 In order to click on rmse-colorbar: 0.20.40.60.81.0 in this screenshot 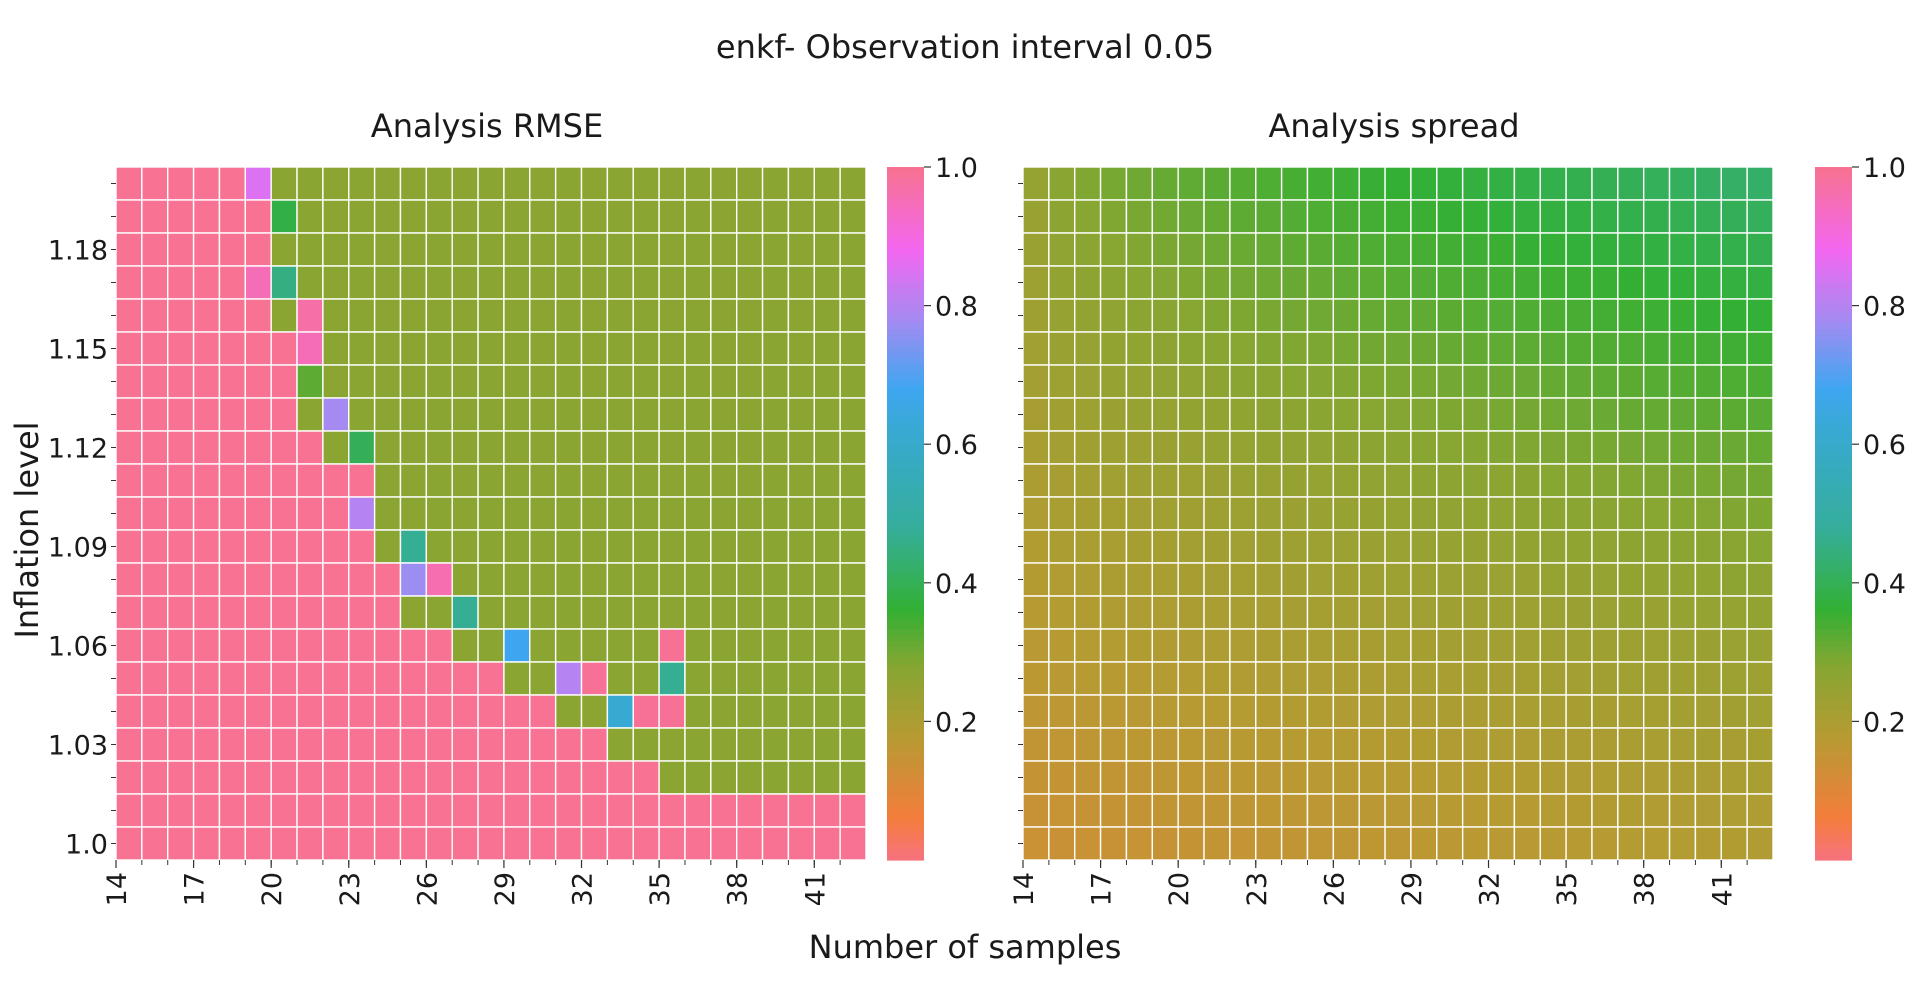, I will do `click(932, 507)`.